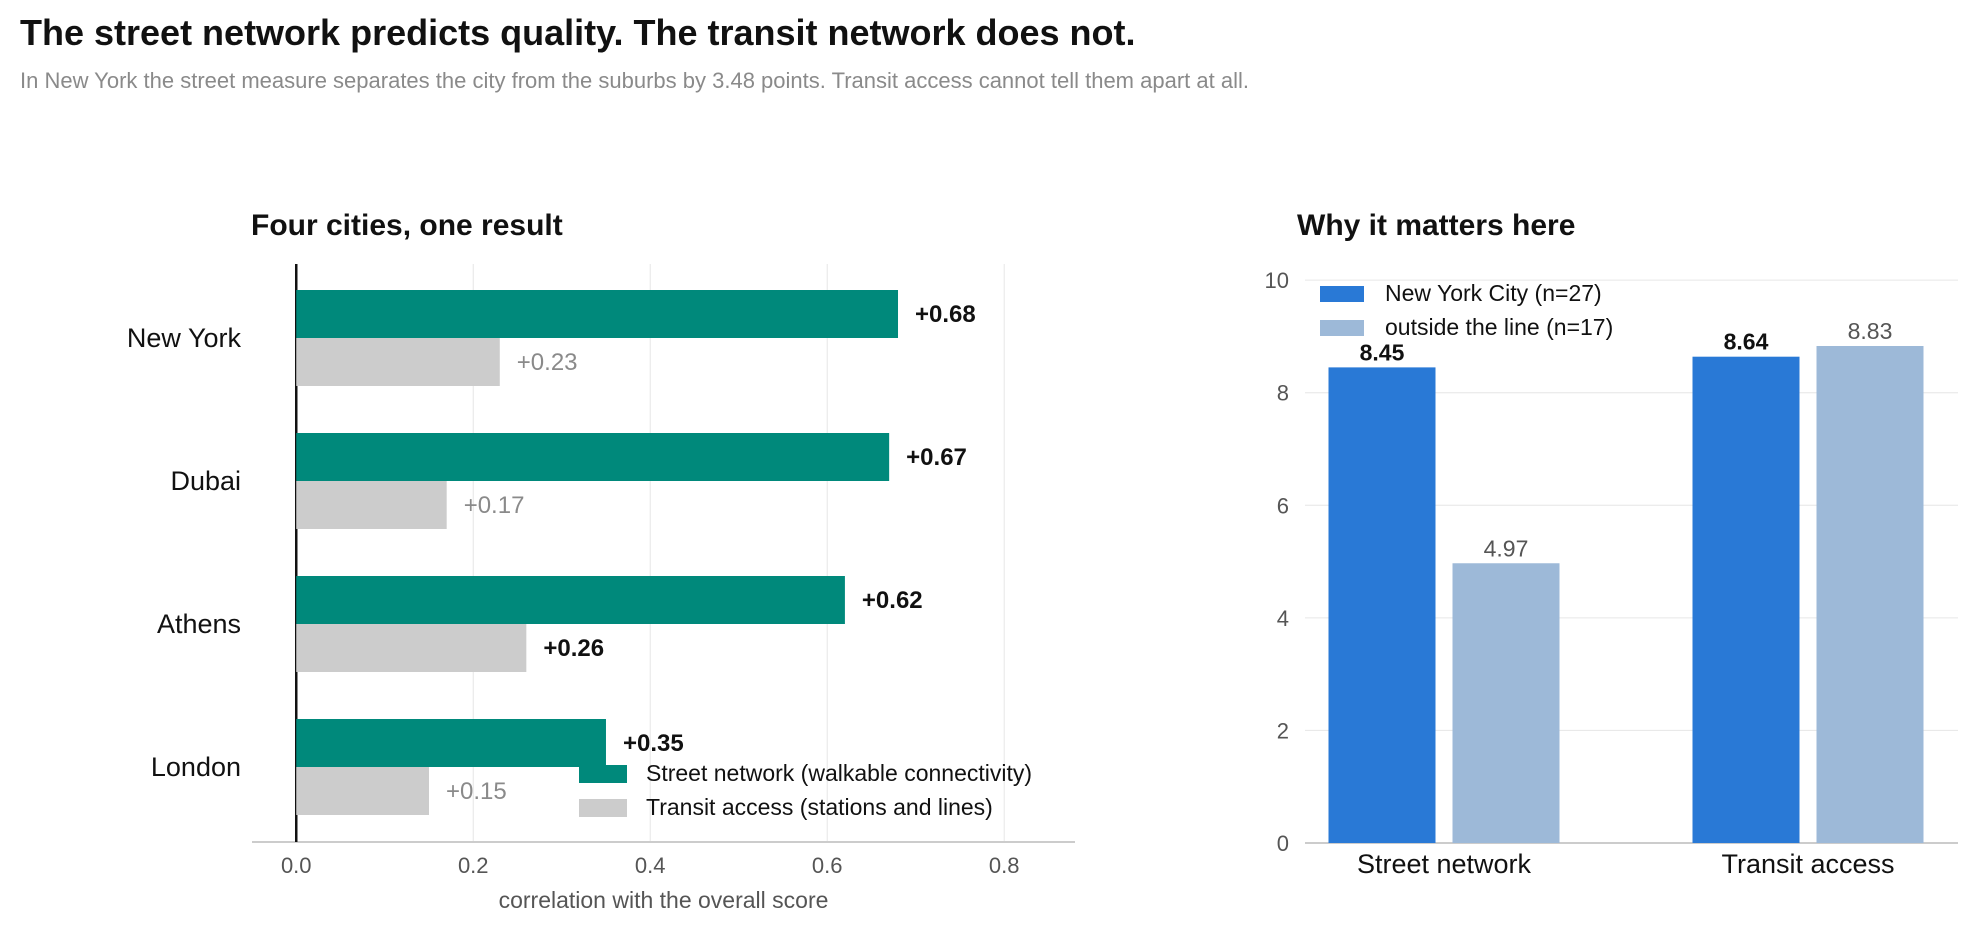 This screenshot has height=932, width=1976. I want to click on x-tick-label: 0.0, so click(296, 865).